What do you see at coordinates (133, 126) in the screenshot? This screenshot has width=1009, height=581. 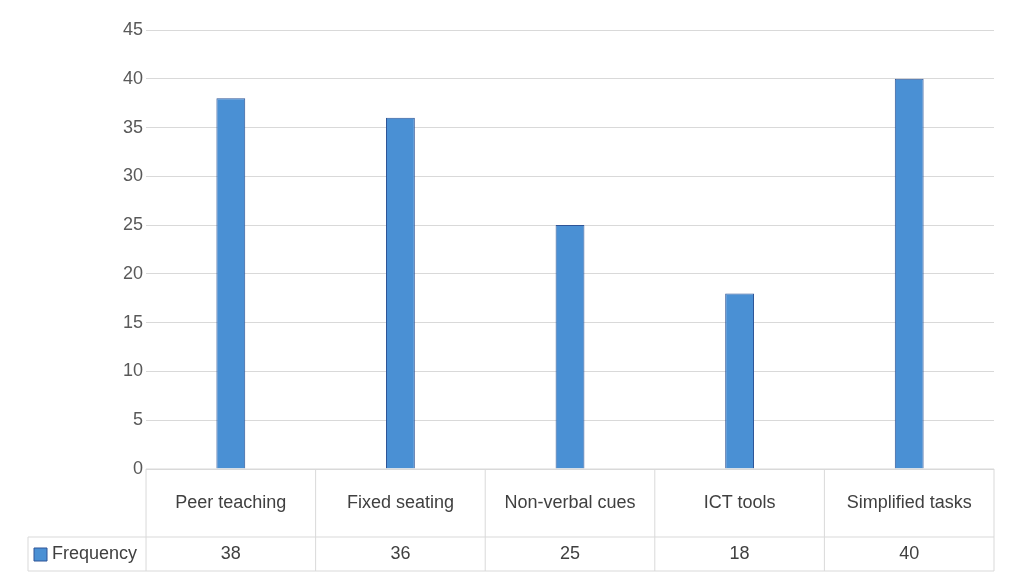 I see `y-tick-label: 35` at bounding box center [133, 126].